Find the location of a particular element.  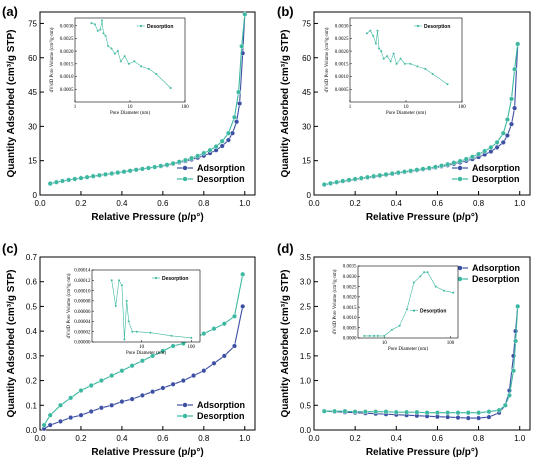

inset-y-tick-label: 0.0000 is located at coordinates (350, 339).